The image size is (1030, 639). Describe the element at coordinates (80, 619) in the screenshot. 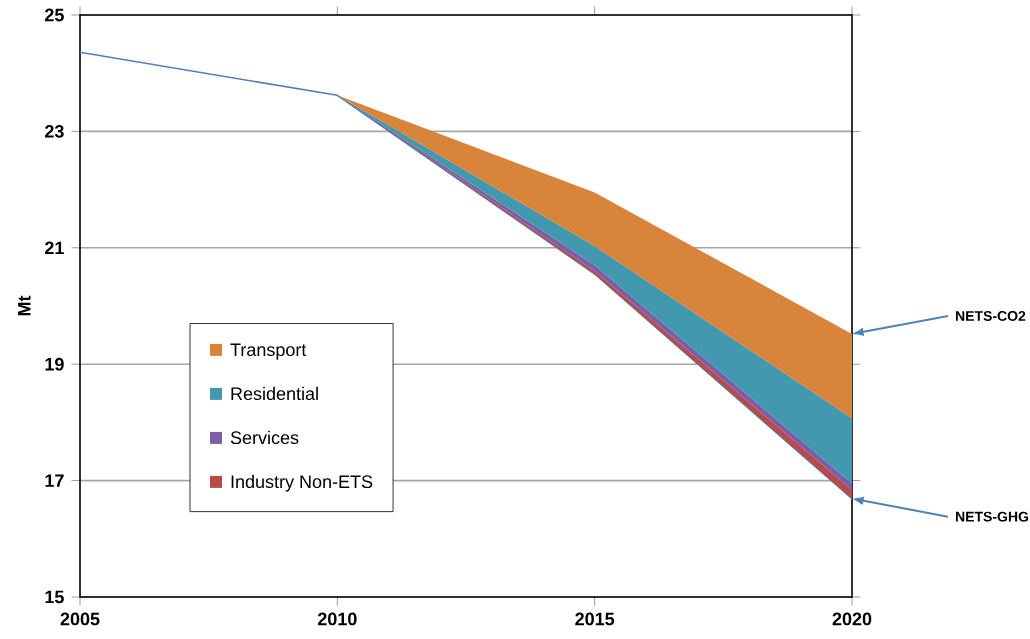

I see `x-tick-label: 2005` at that location.